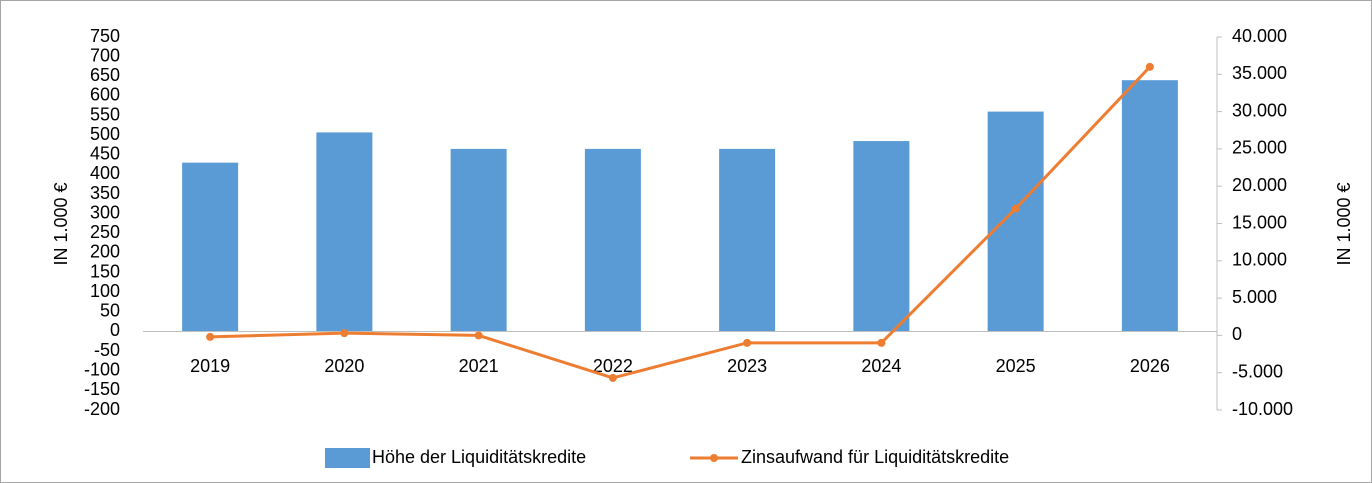 The height and width of the screenshot is (483, 1372). What do you see at coordinates (102, 389) in the screenshot?
I see `y-tick-label: -150` at bounding box center [102, 389].